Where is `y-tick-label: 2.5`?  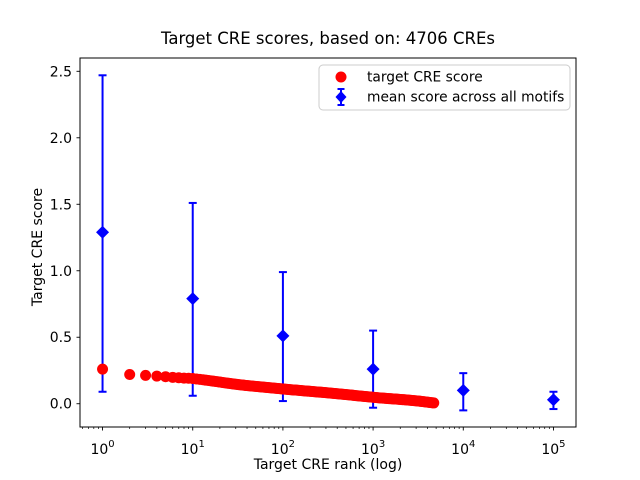 y-tick-label: 2.5 is located at coordinates (61, 72).